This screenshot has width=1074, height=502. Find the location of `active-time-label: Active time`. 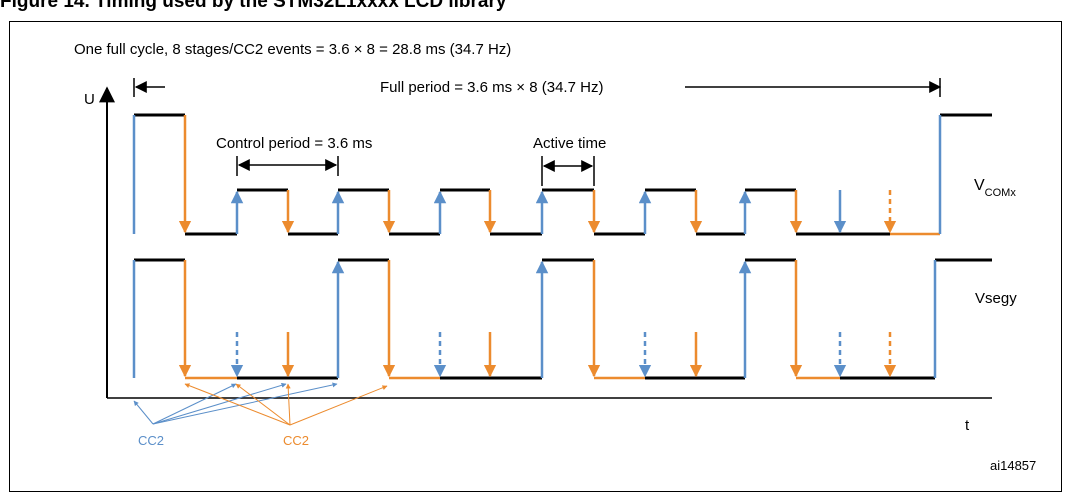

active-time-label: Active time is located at coordinates (569, 143).